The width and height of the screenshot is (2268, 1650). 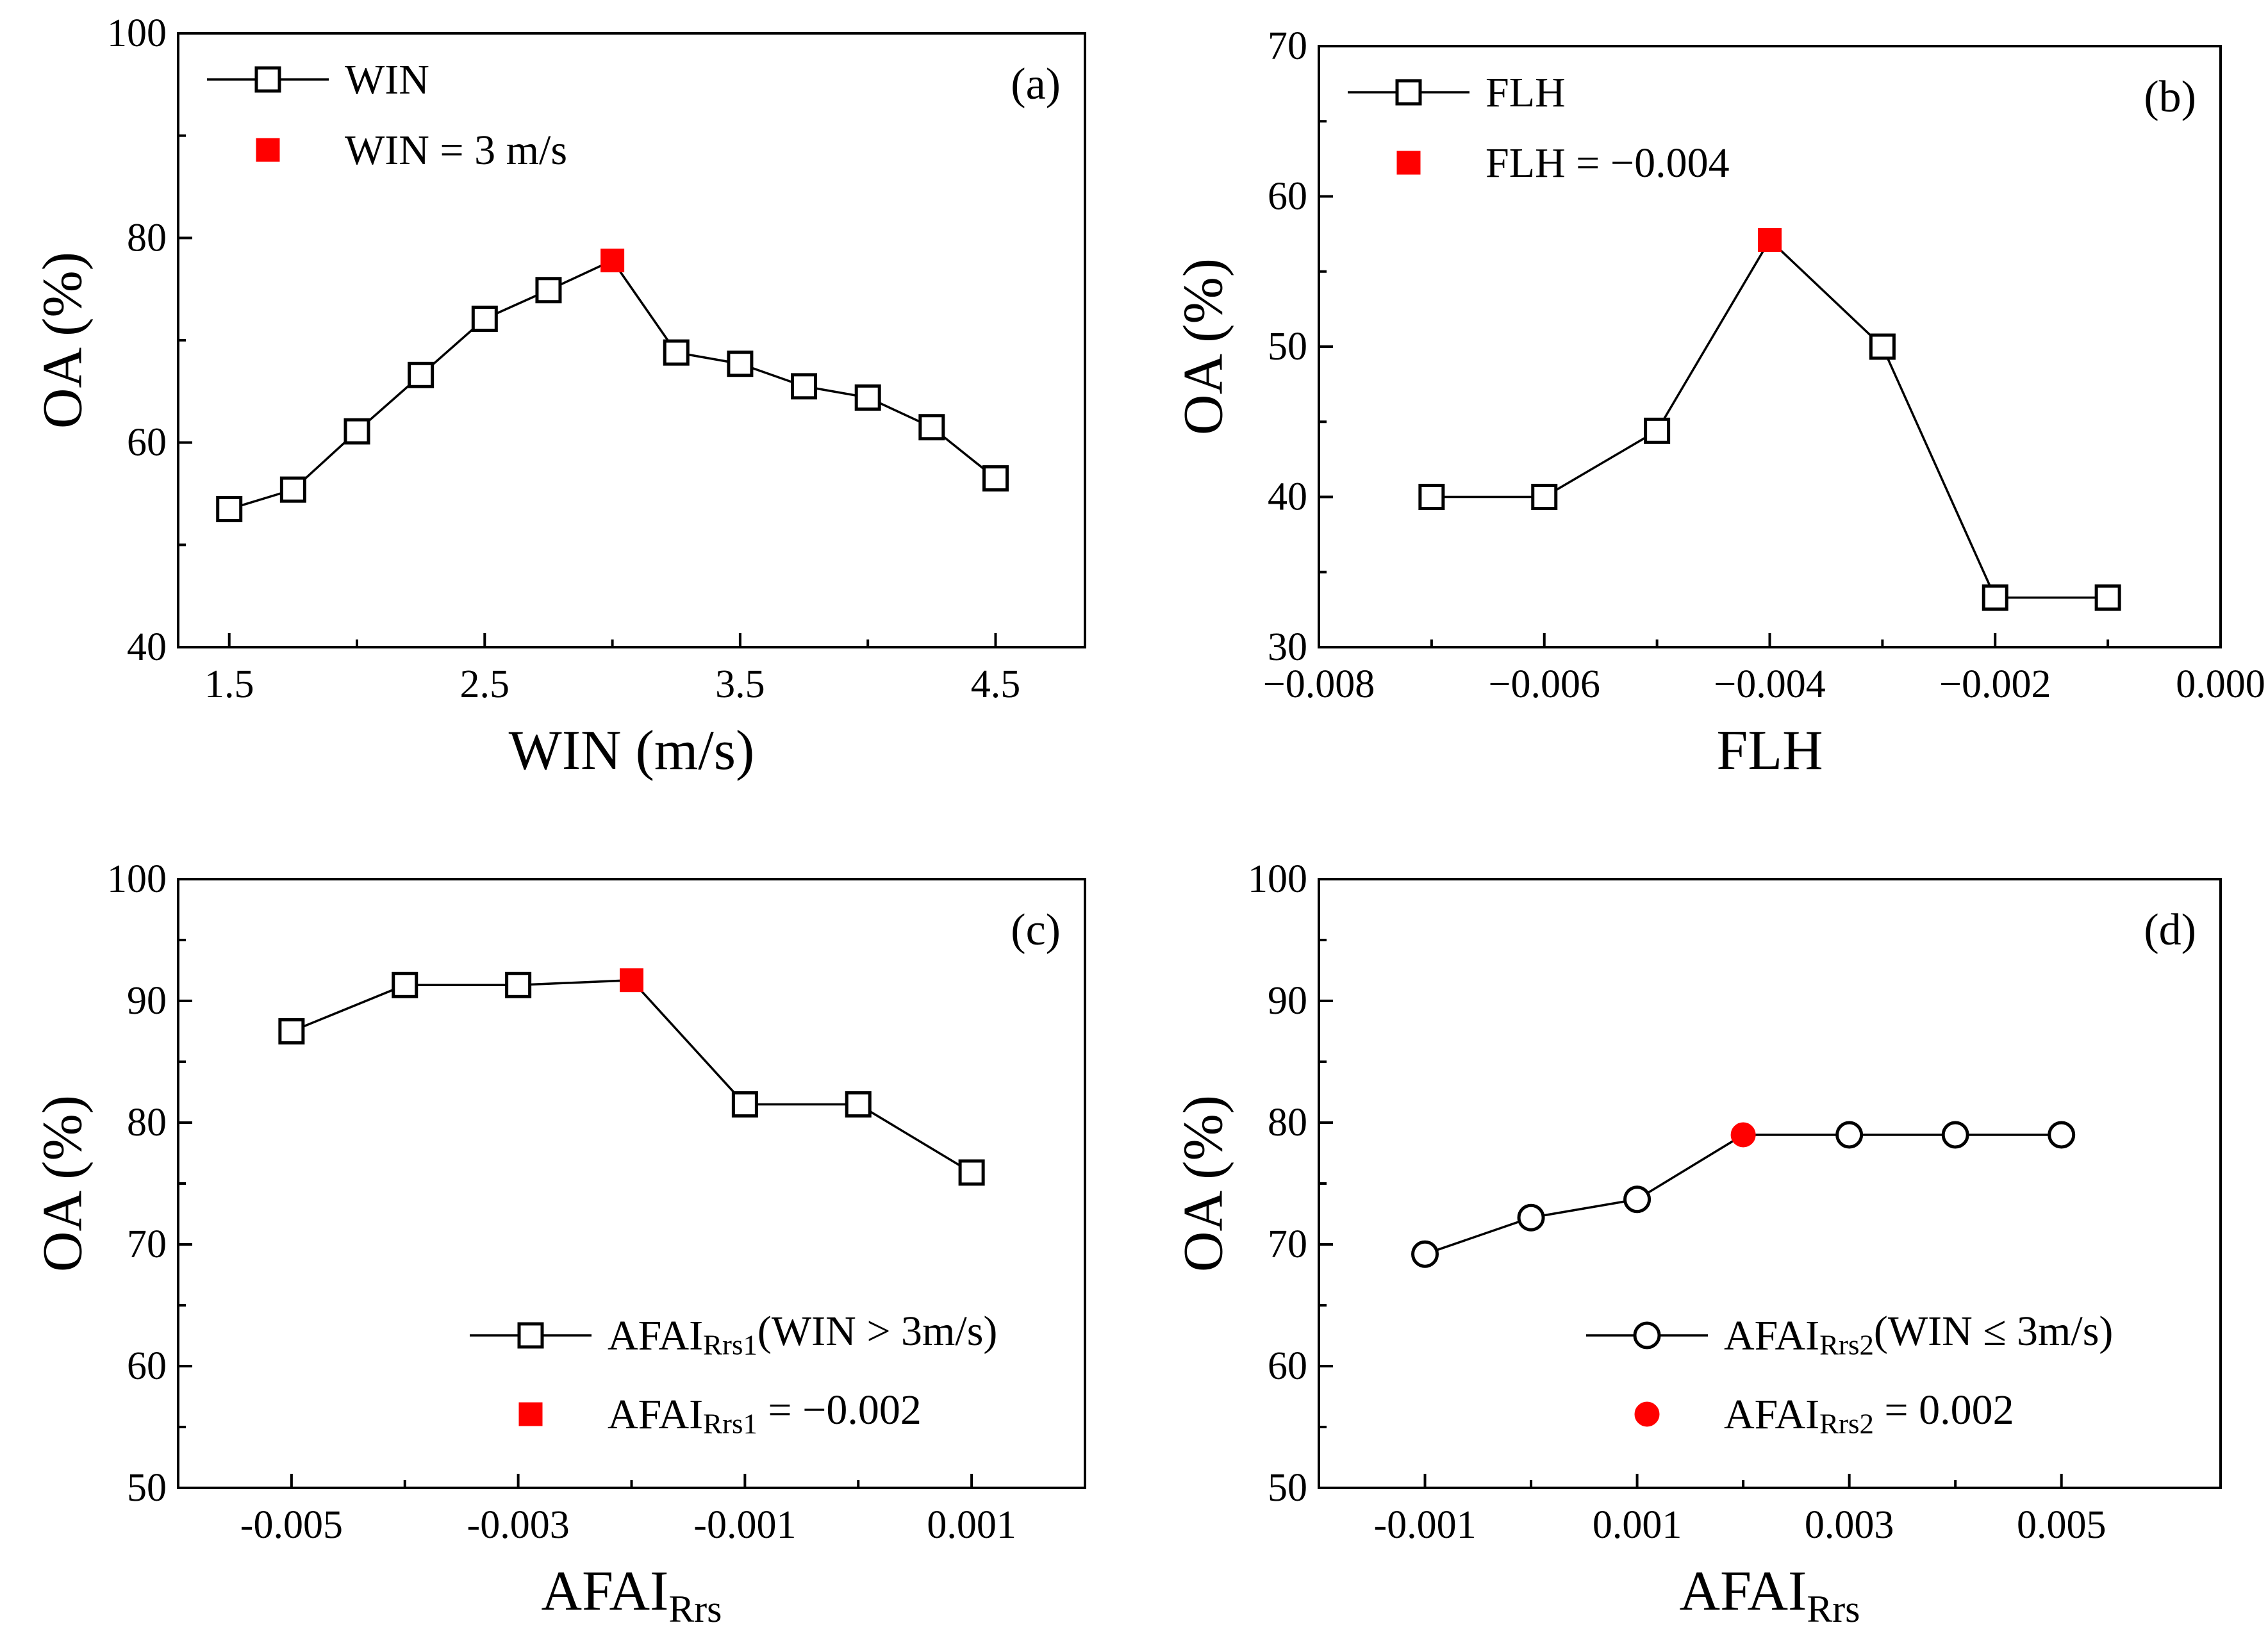 I want to click on legend: AFAIRrs2(WIN ≤ 3m/s) AFAIRrs2 = 0.002, so click(x=1849, y=1373).